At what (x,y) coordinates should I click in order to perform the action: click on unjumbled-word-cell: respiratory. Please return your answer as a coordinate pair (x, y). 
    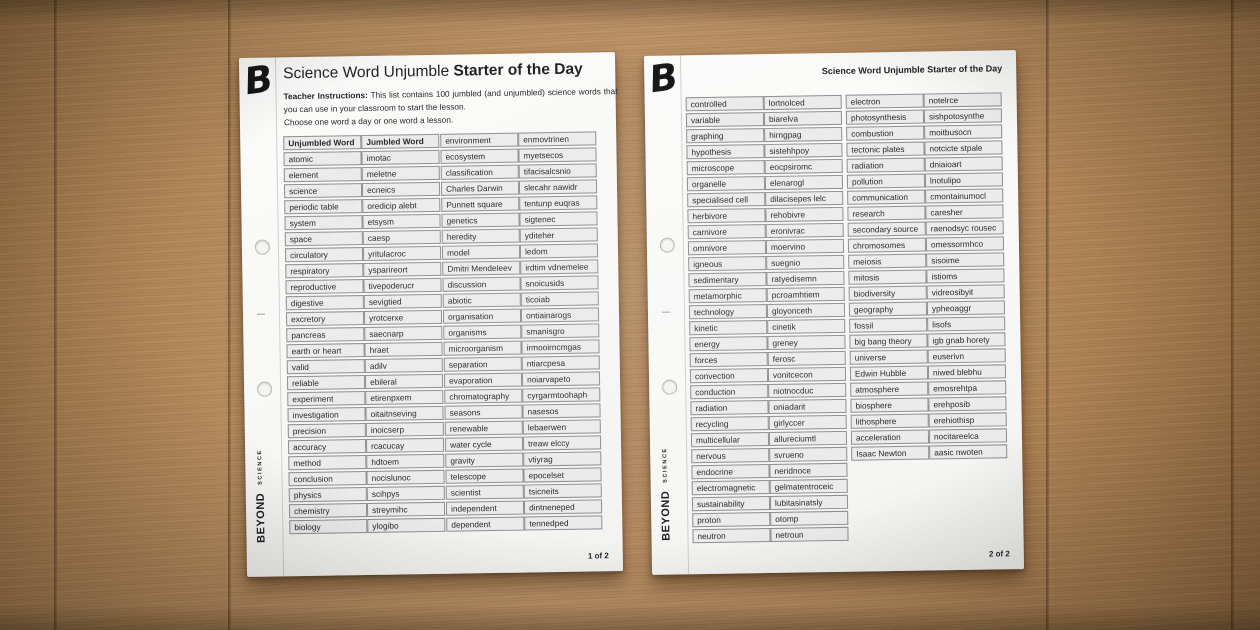
    Looking at the image, I should click on (324, 271).